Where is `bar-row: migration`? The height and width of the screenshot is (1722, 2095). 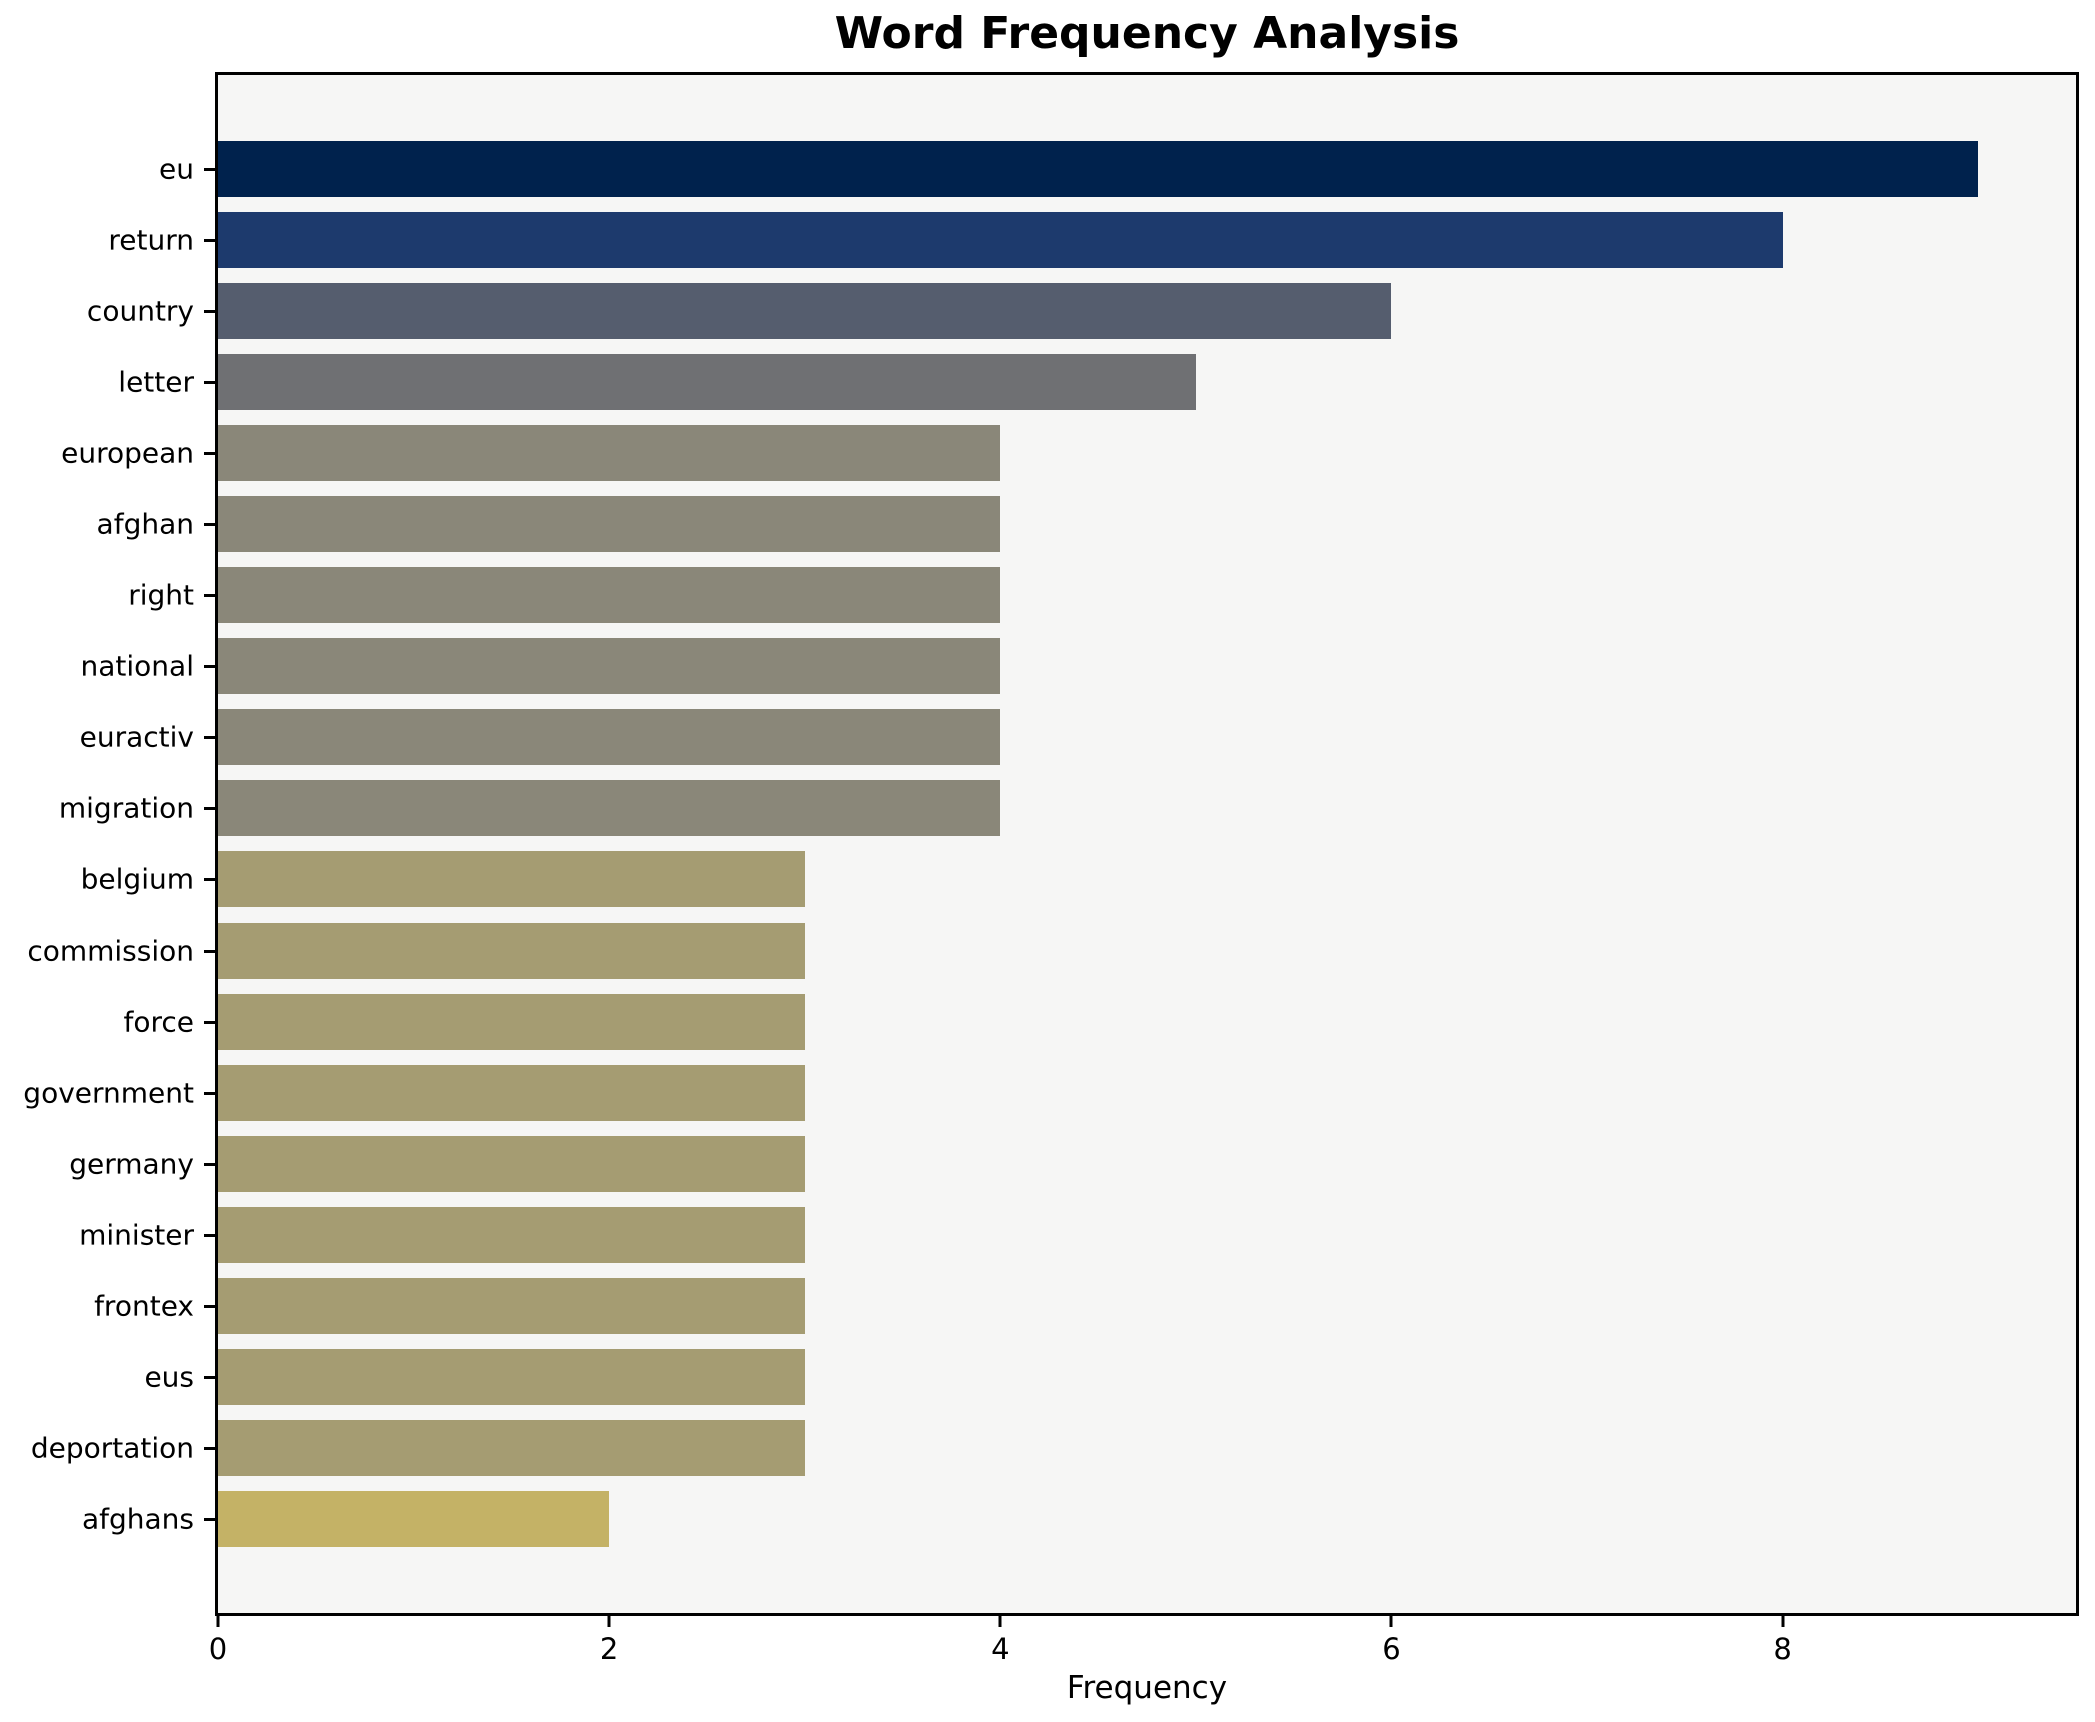 bar-row: migration is located at coordinates (1067, 808).